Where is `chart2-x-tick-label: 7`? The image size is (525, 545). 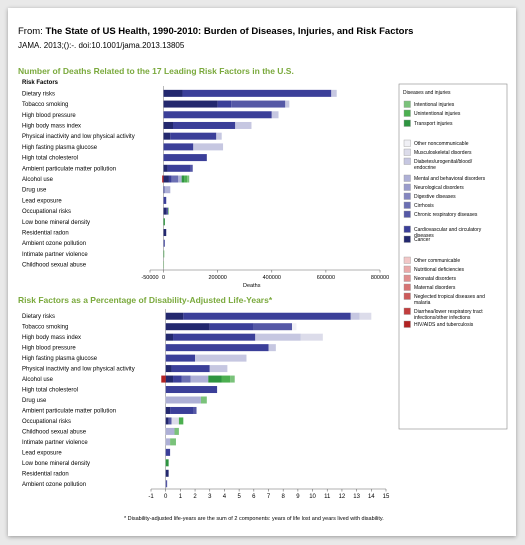 chart2-x-tick-label: 7 is located at coordinates (269, 497).